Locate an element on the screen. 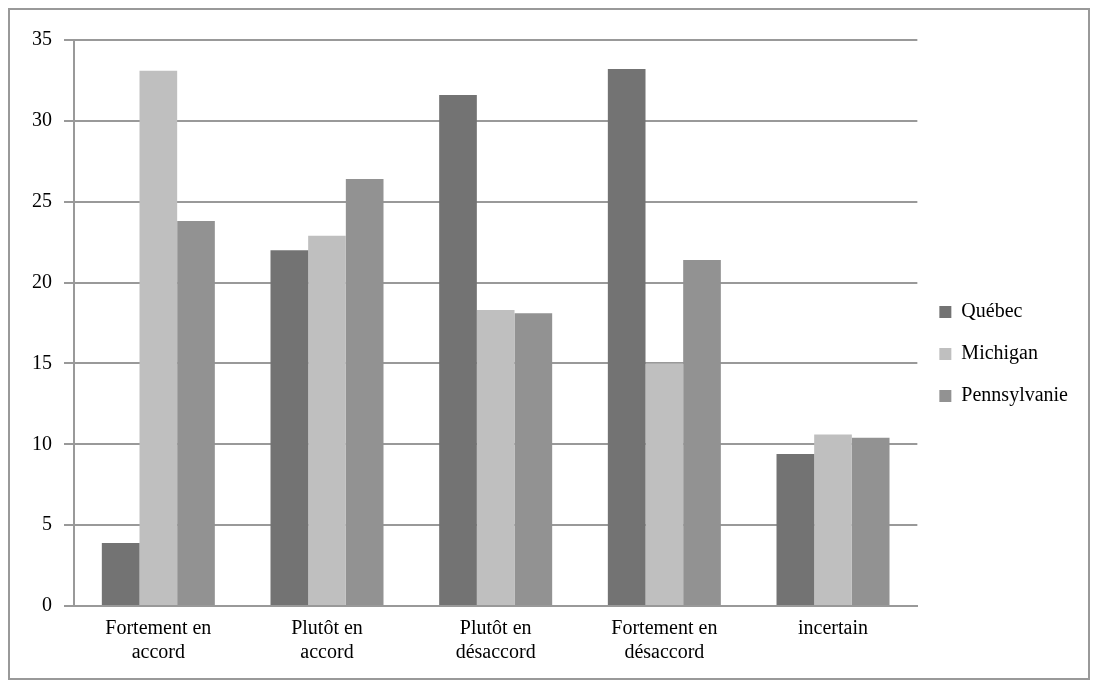 The height and width of the screenshot is (688, 1098). y-tick-label: 35 is located at coordinates (42, 38).